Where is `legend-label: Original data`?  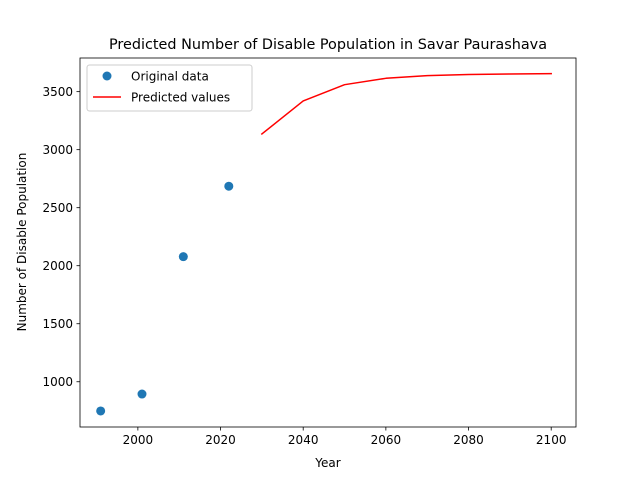 legend-label: Original data is located at coordinates (170, 76).